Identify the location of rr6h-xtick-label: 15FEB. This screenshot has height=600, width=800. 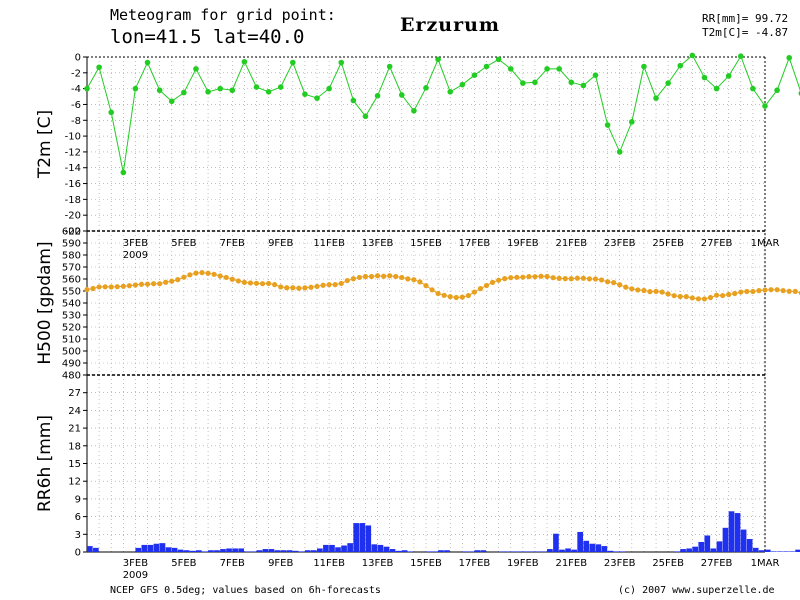
(426, 563).